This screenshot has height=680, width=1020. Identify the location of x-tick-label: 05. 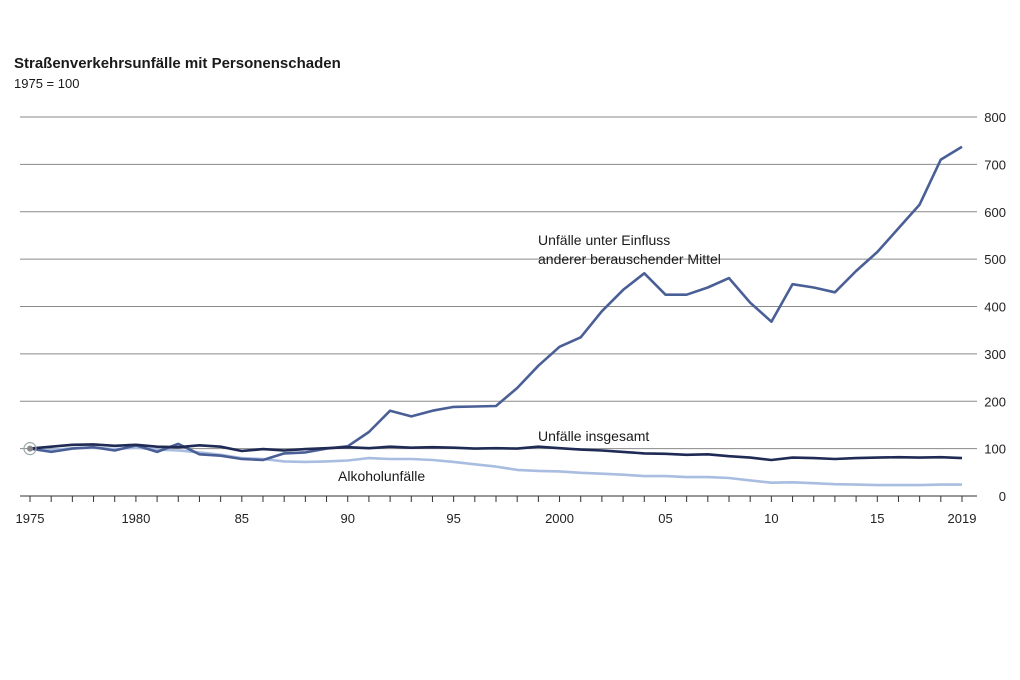
(665, 518).